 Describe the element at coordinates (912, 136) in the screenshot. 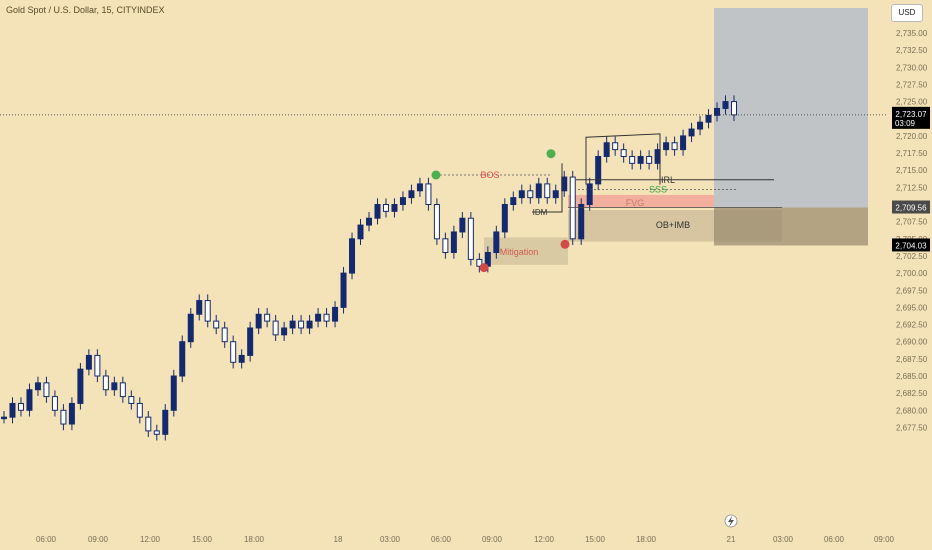

I see `y-tick-label: 2,720.00` at that location.